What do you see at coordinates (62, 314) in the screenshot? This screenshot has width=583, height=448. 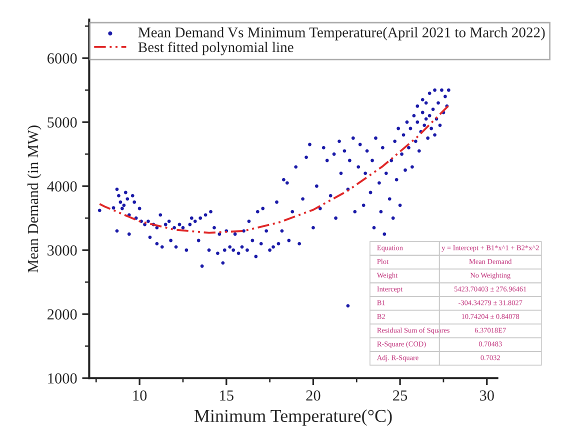 I see `y-tick-label: 2000` at bounding box center [62, 314].